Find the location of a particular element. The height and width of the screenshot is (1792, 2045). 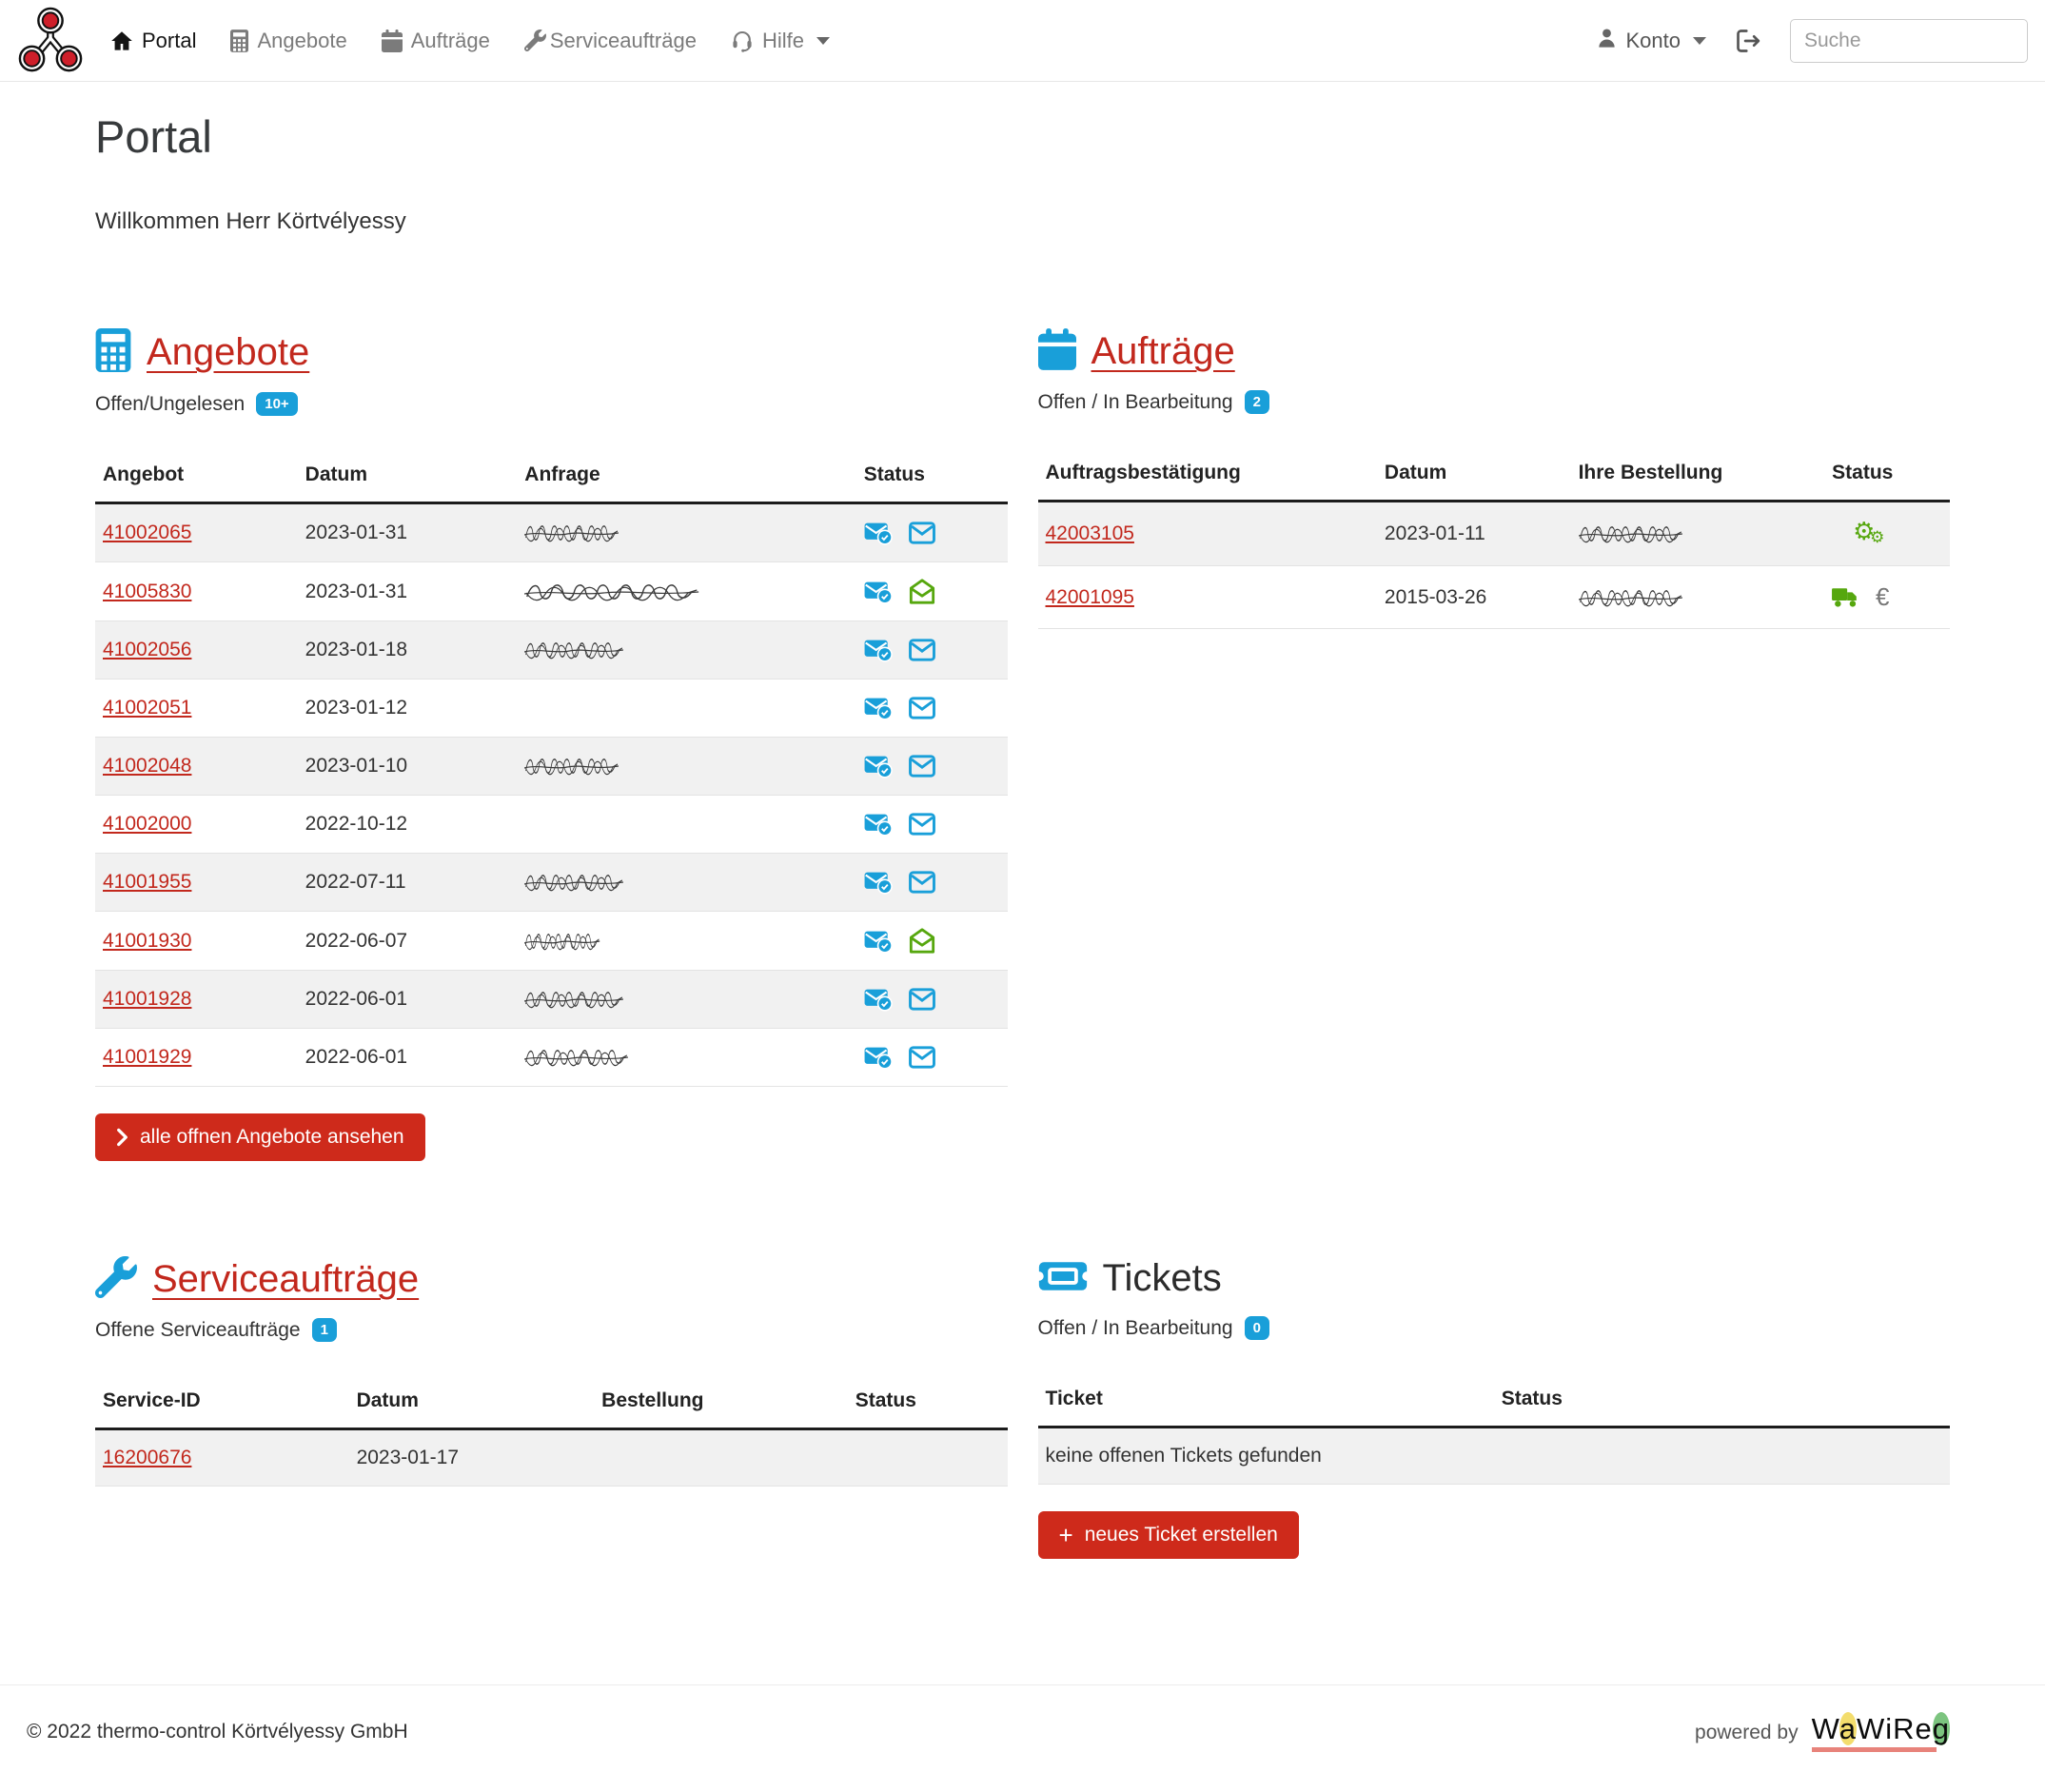

table-row: 41002065 2023-01-31 is located at coordinates (551, 532).